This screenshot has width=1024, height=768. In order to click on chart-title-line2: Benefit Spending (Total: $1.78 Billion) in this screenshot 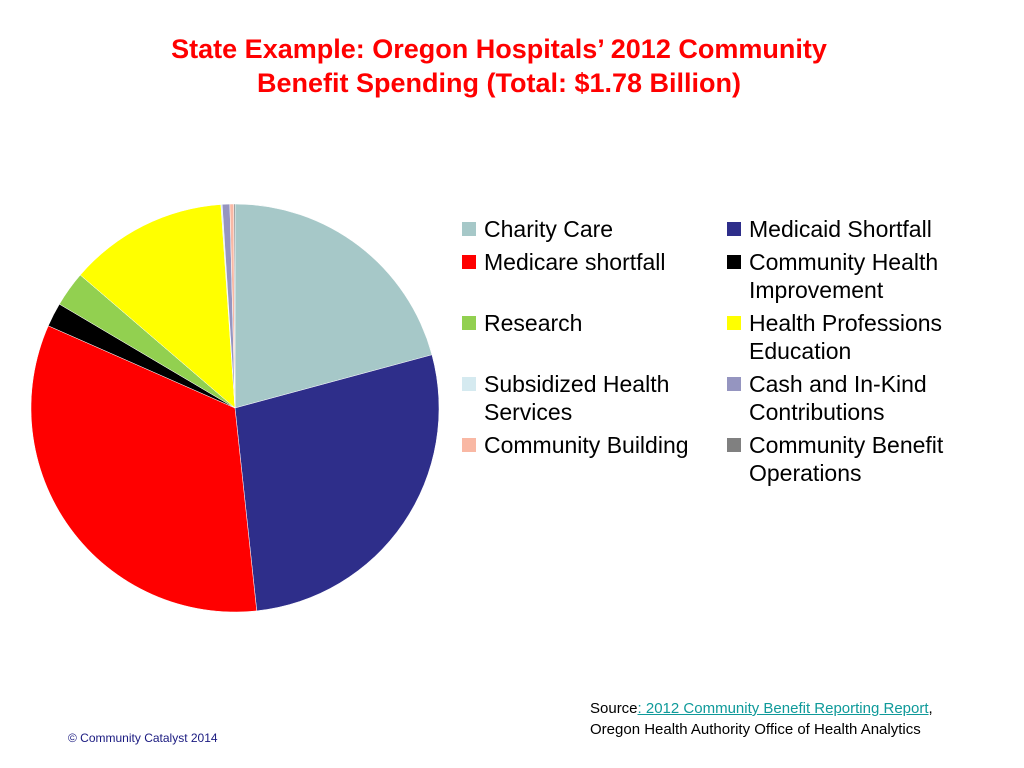, I will do `click(499, 83)`.